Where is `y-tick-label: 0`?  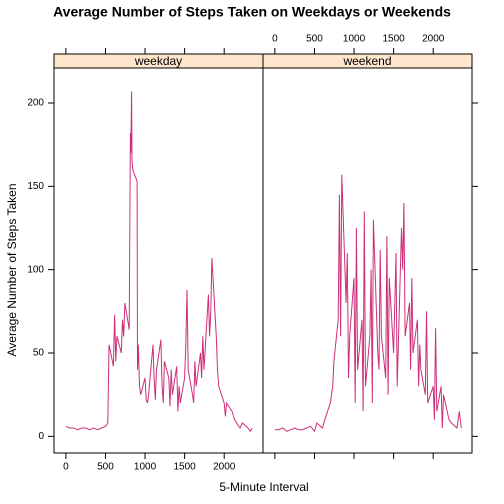
y-tick-label: 0 is located at coordinates (41, 436).